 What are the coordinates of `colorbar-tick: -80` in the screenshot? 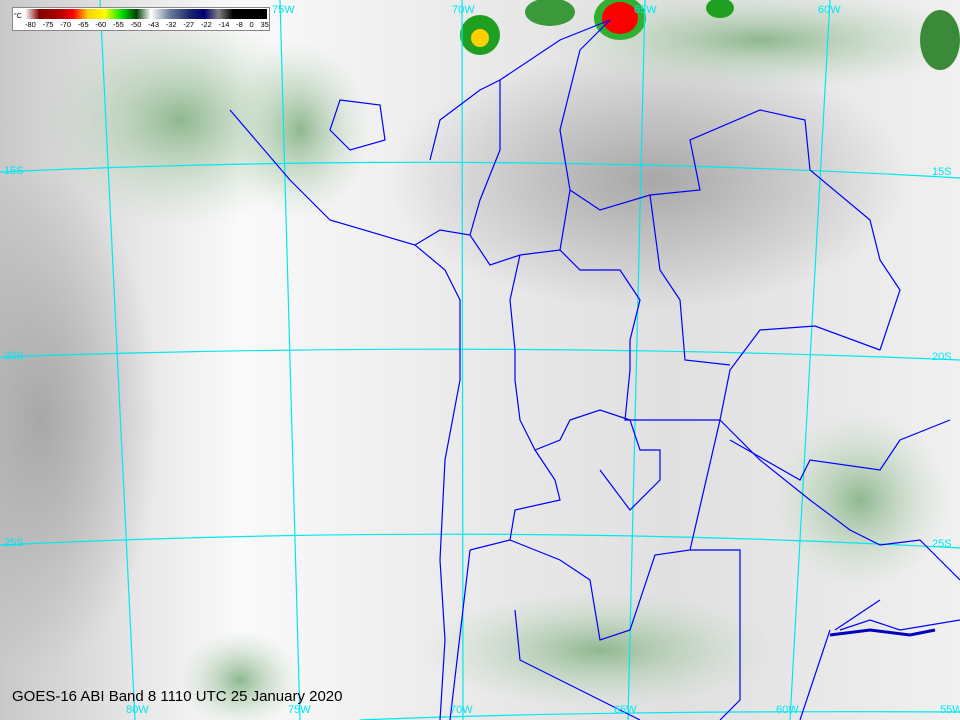 It's located at (30, 24).